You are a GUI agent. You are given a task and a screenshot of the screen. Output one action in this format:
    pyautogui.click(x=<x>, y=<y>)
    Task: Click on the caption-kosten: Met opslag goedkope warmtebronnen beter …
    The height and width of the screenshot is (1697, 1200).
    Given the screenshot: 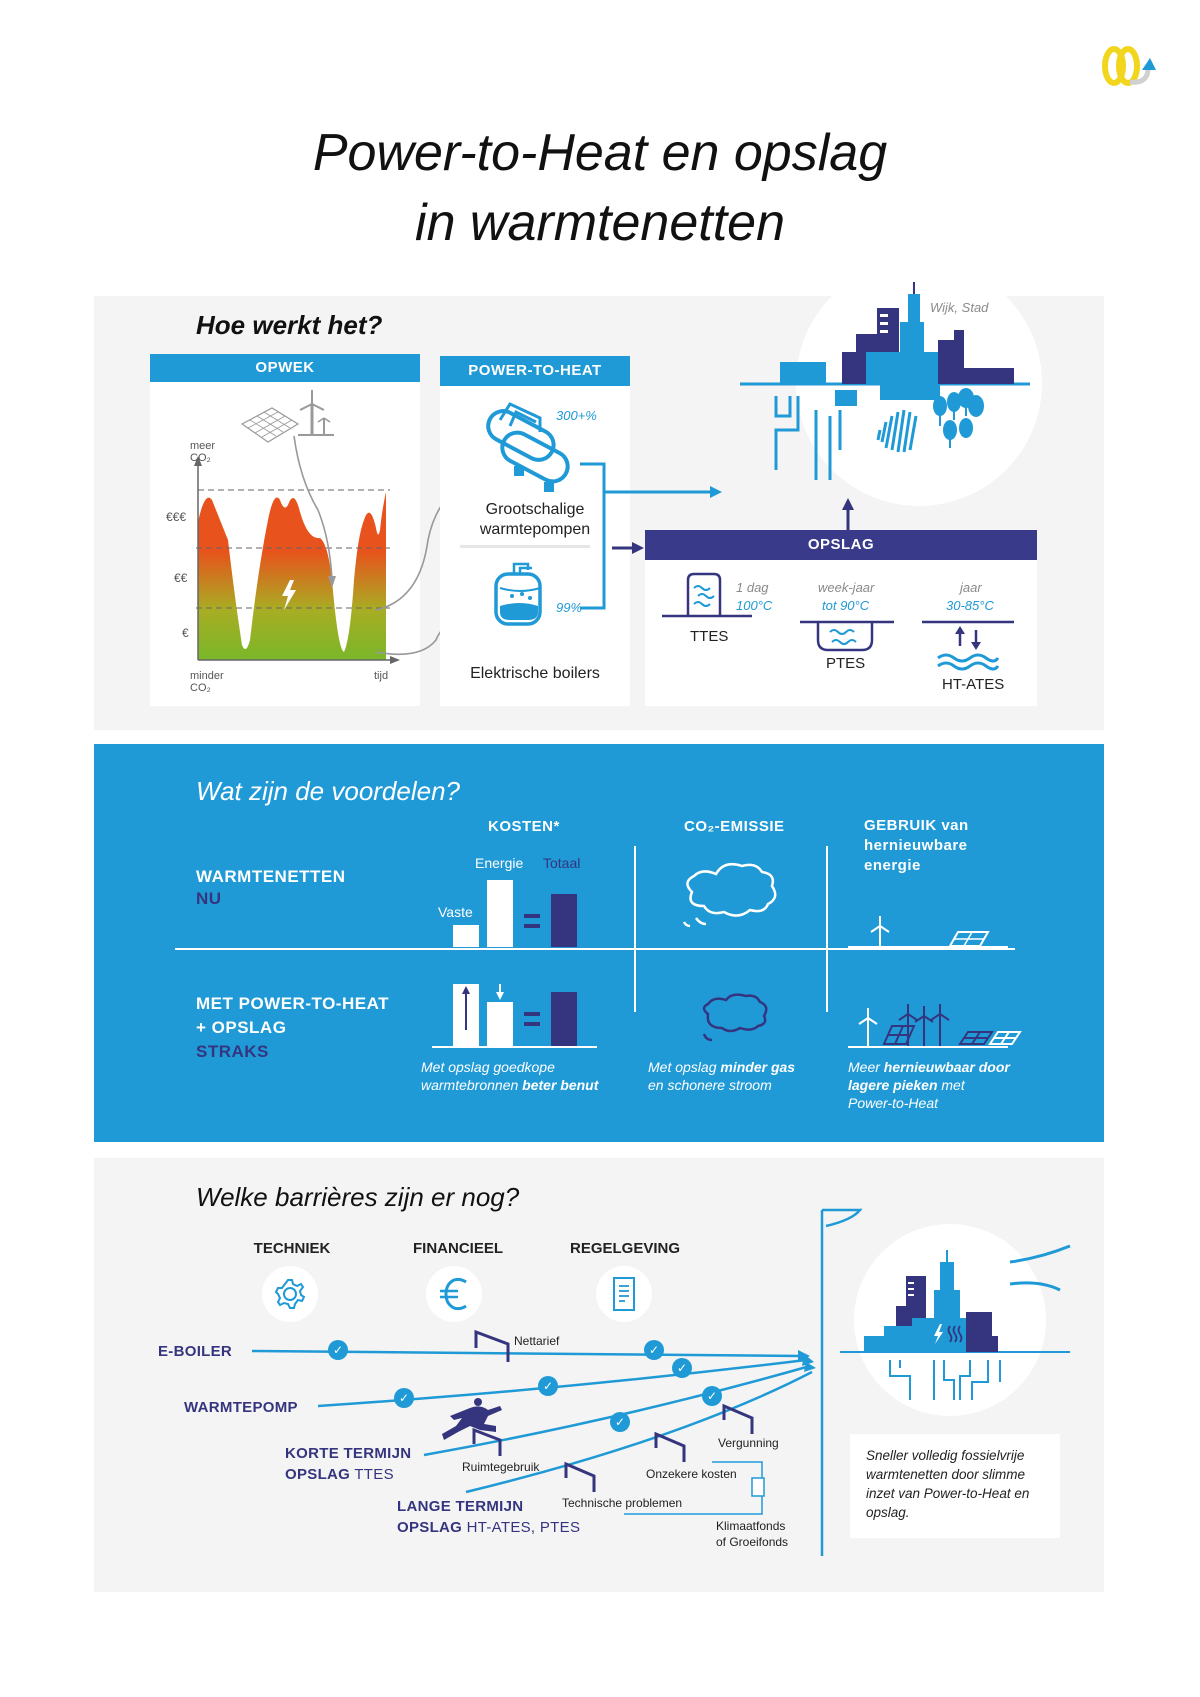 What is the action you would take?
    pyautogui.click(x=510, y=1076)
    